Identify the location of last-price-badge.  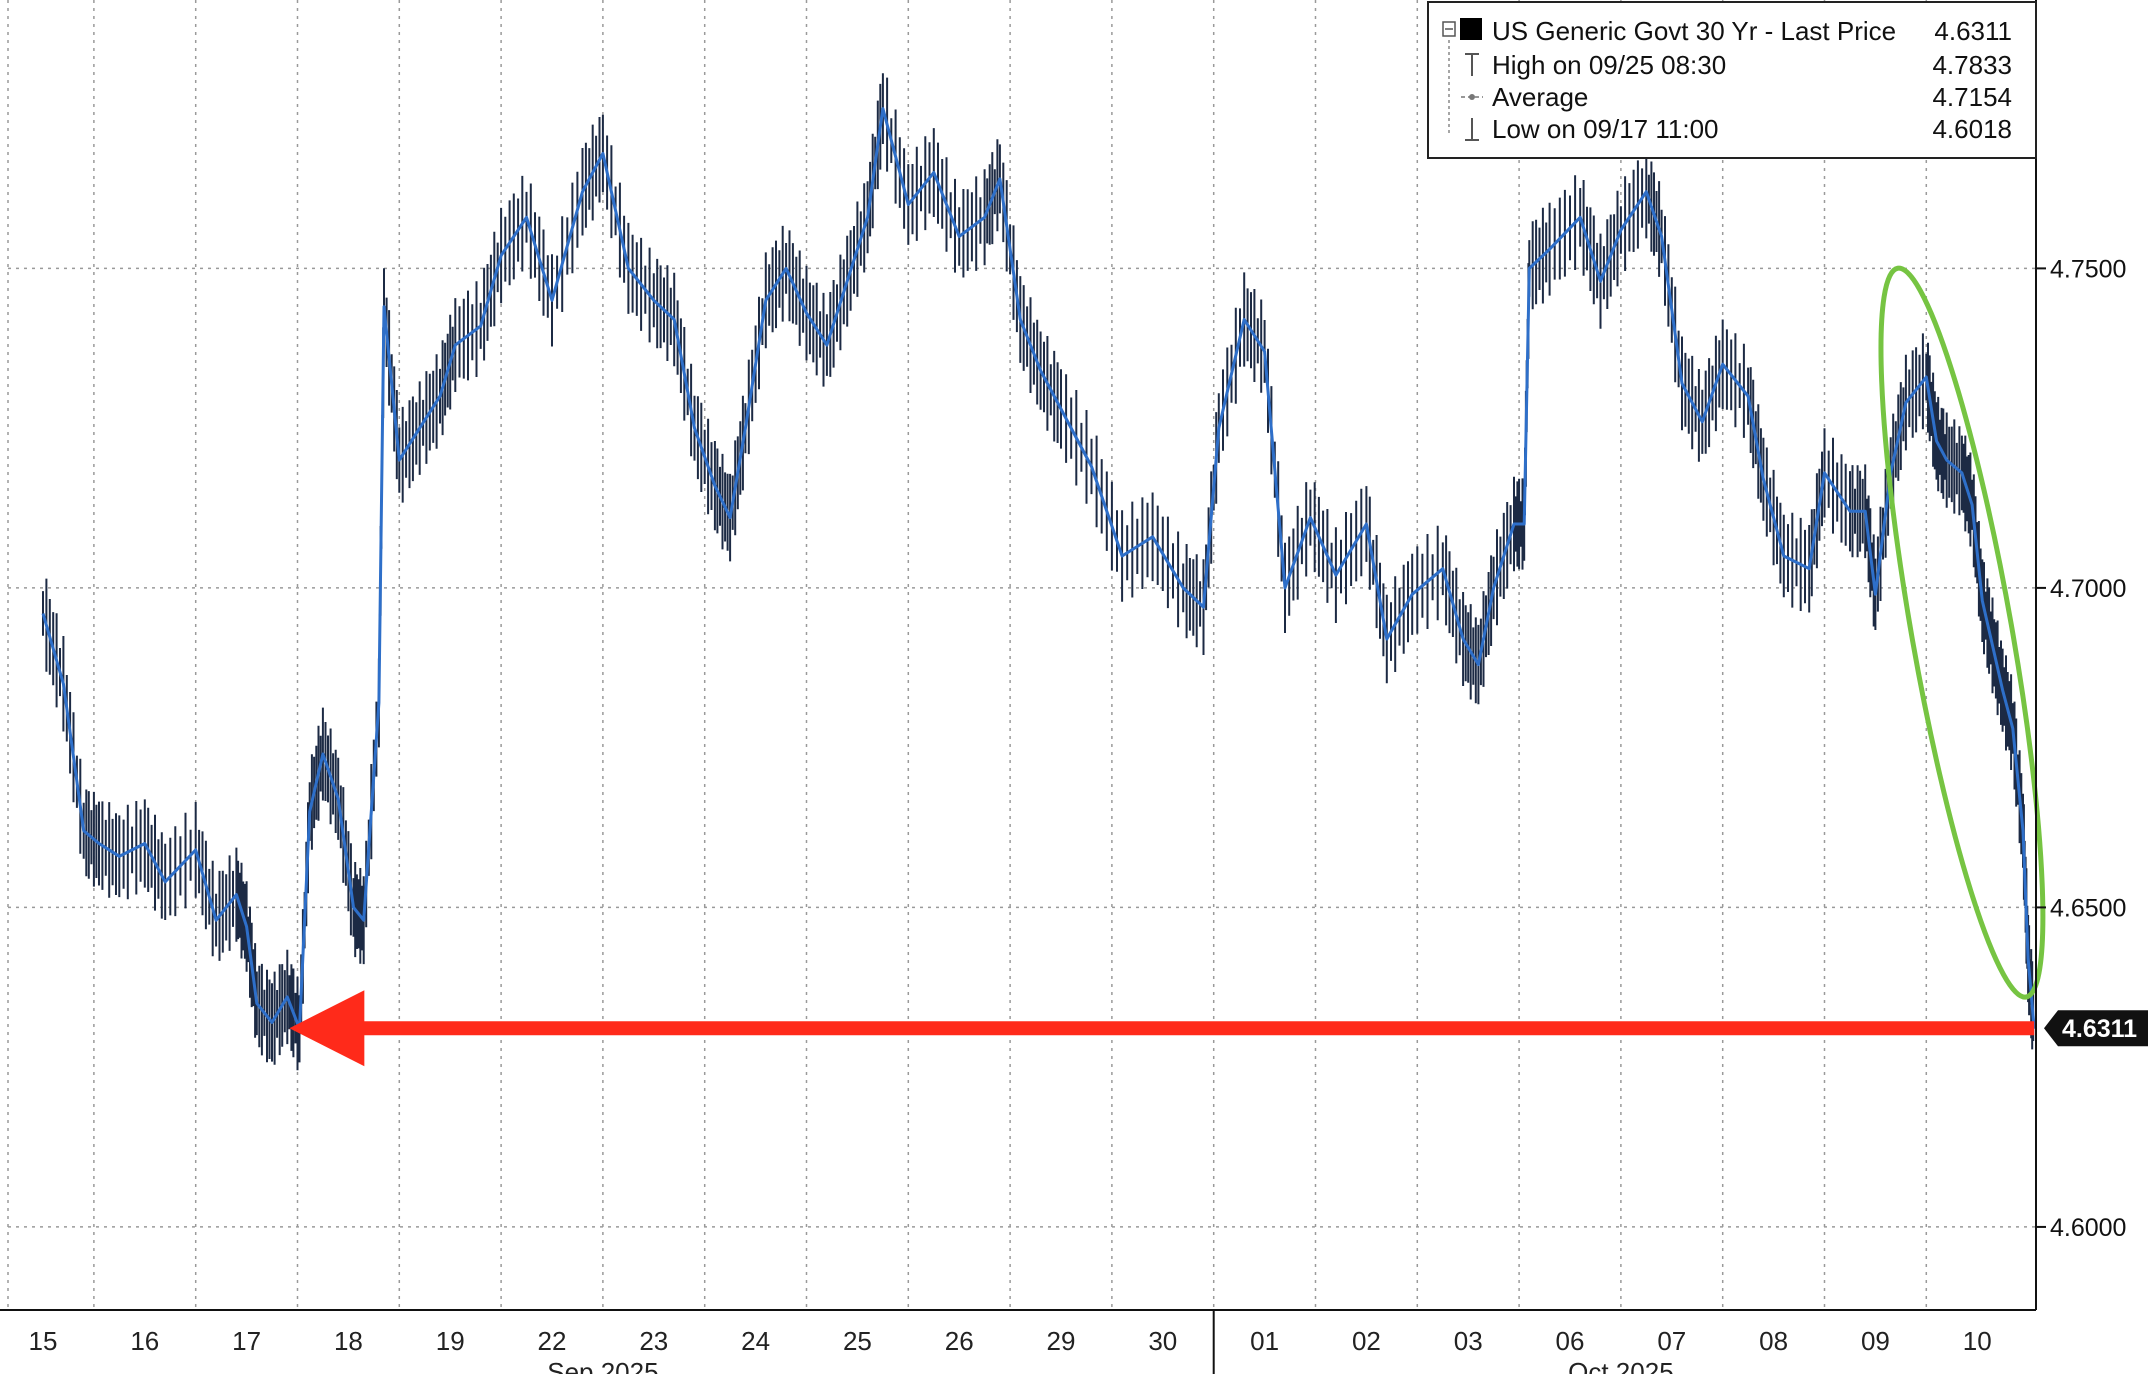
(2096, 1028).